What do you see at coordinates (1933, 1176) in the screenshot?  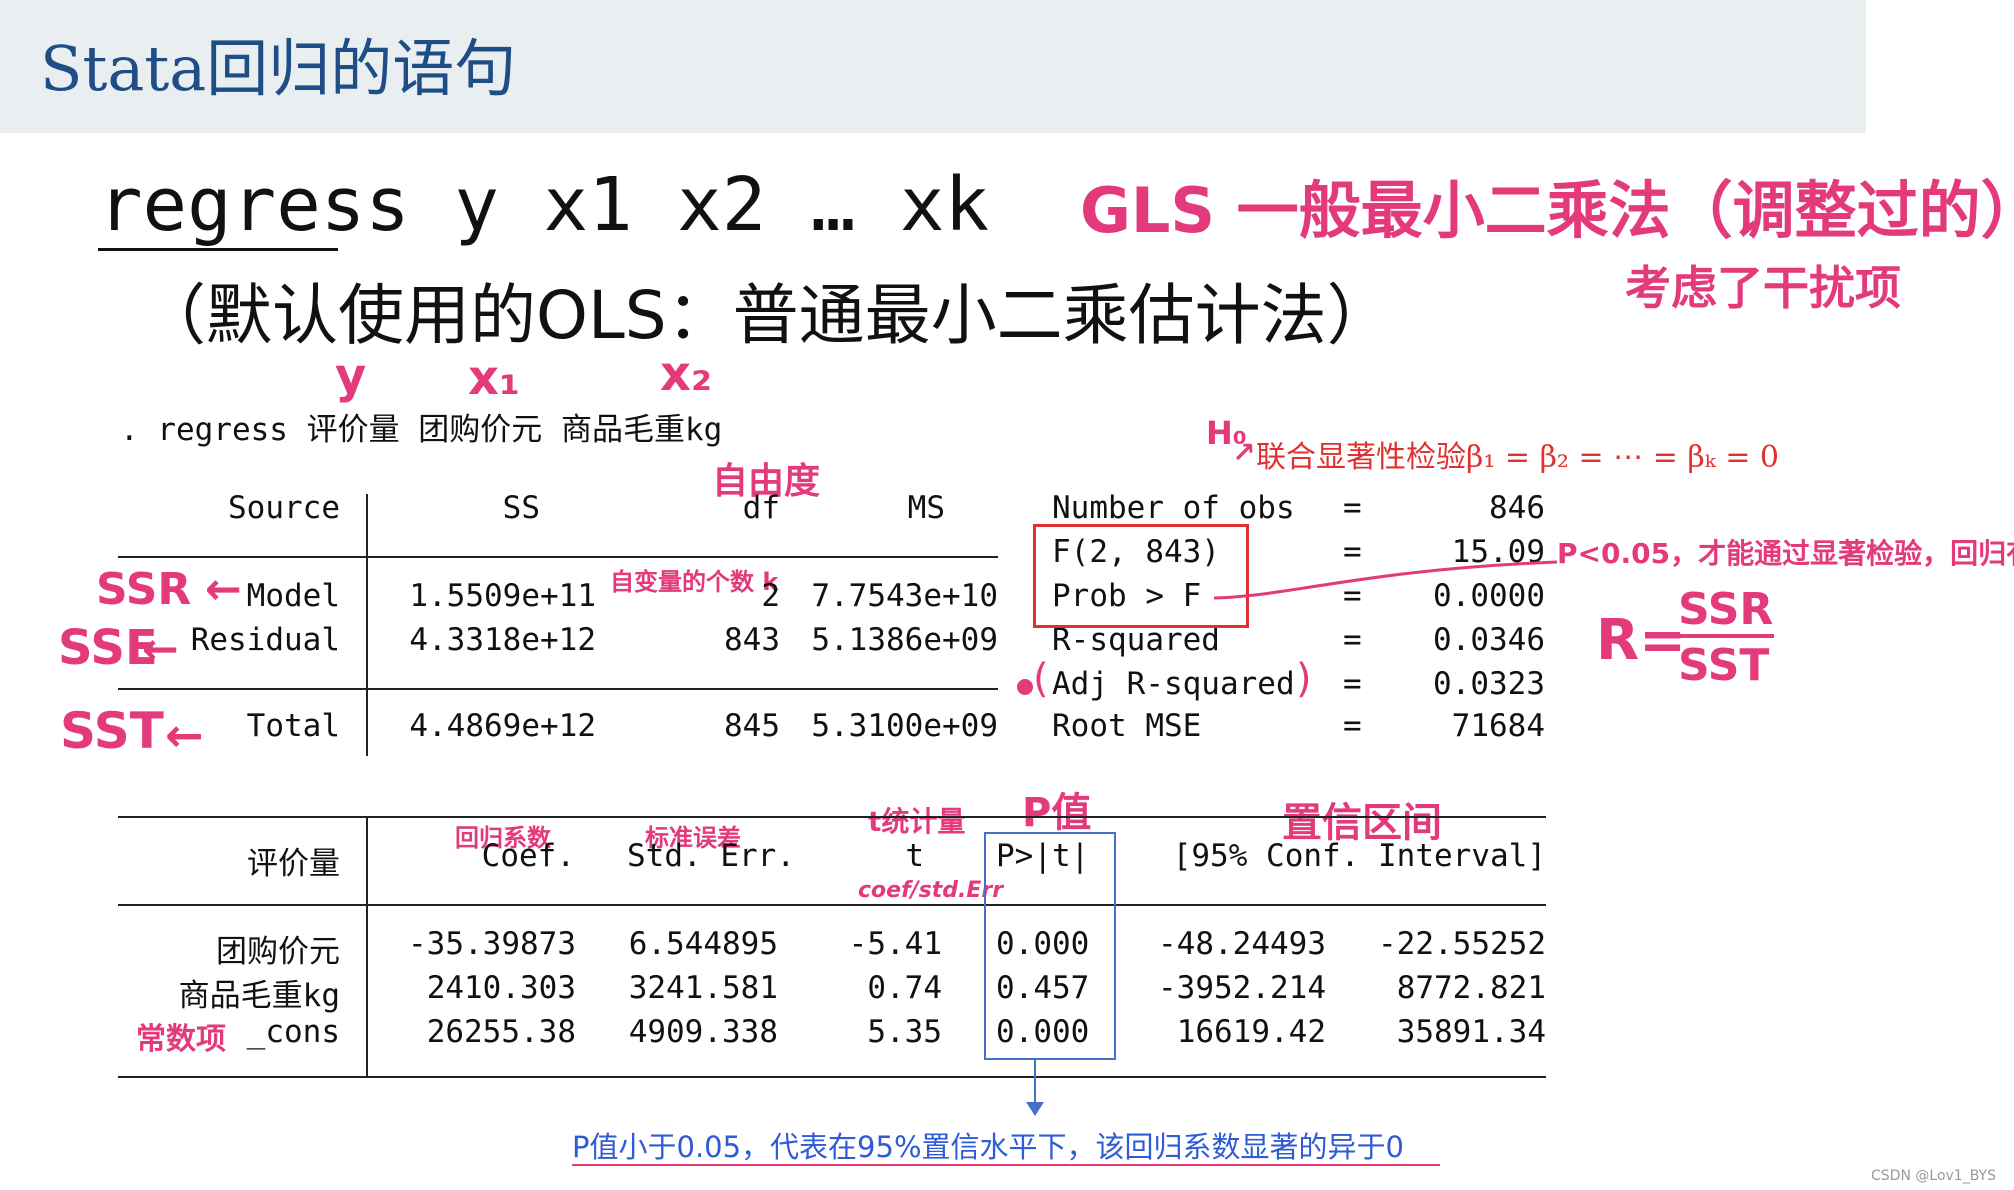 I see `watermark: CSDN @Lov1_BYS` at bounding box center [1933, 1176].